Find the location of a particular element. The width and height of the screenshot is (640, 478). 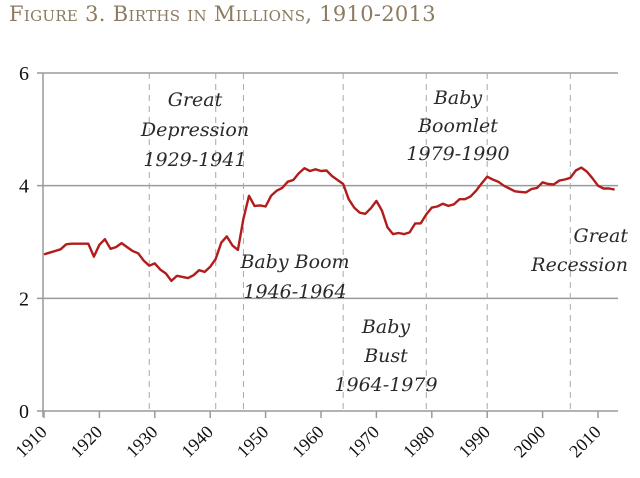

annotation-text: 1946-1964 is located at coordinates (294, 292).